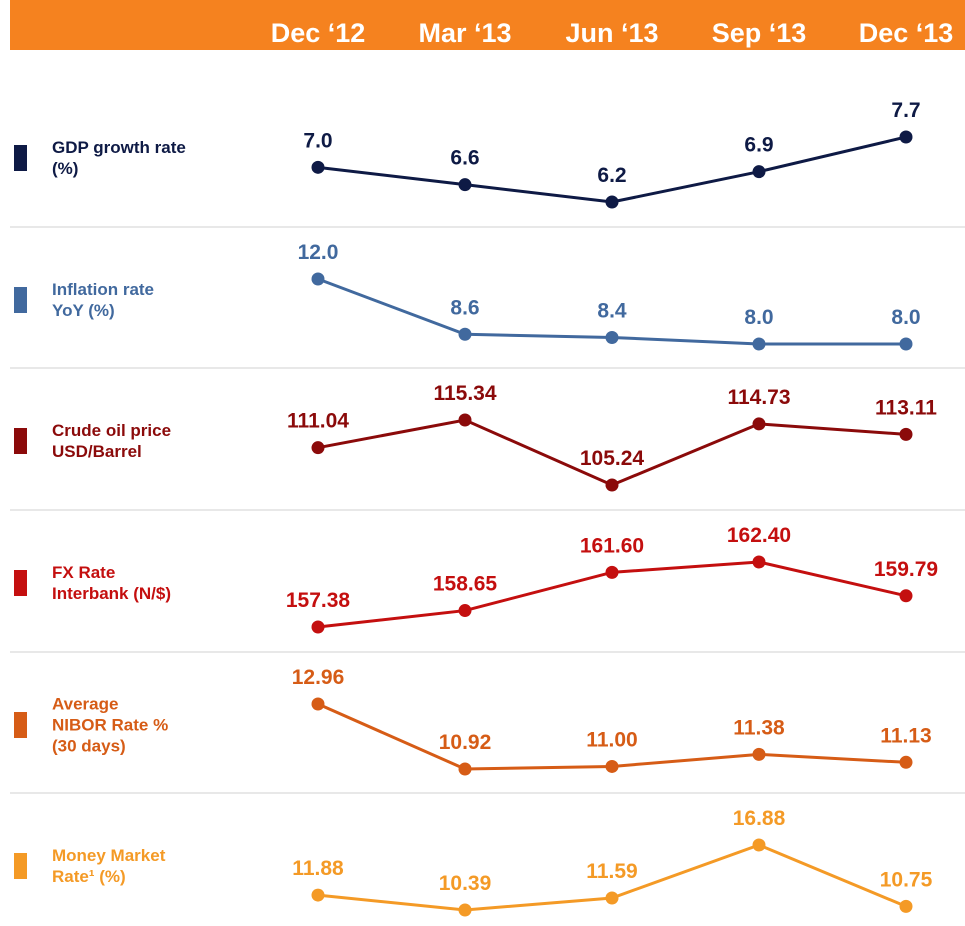 The width and height of the screenshot is (965, 926). What do you see at coordinates (905, 735) in the screenshot?
I see `data-label: 11.13` at bounding box center [905, 735].